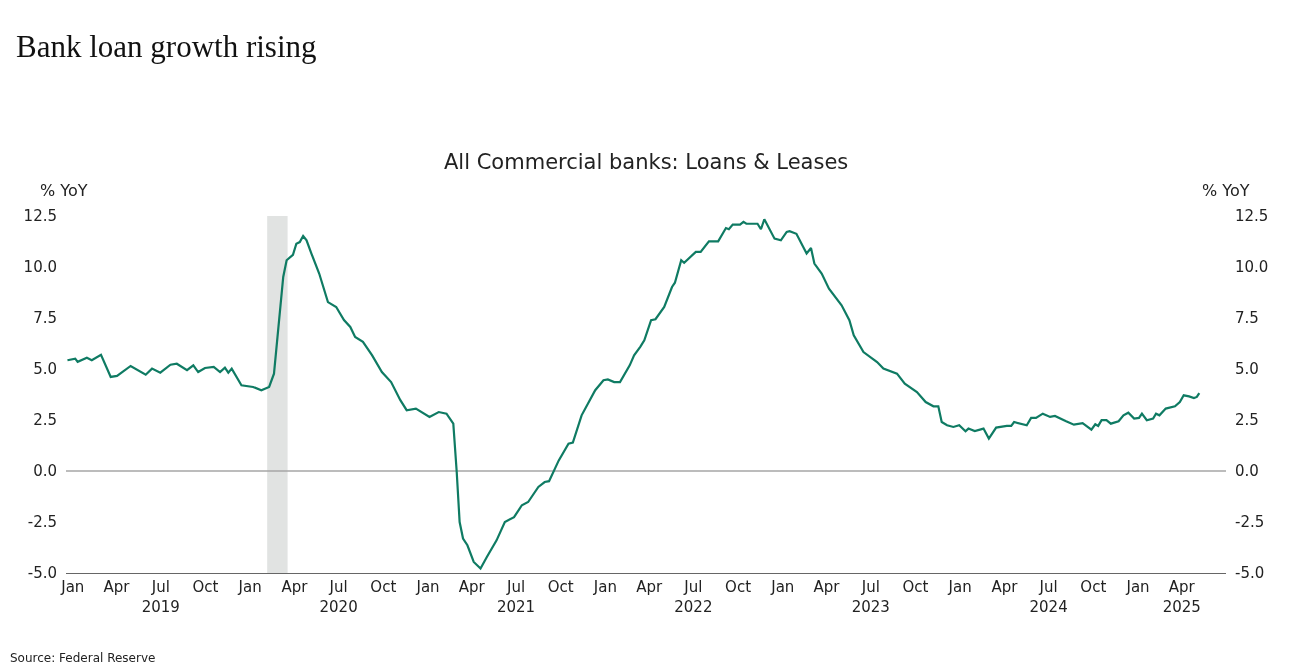 The width and height of the screenshot is (1292, 670). I want to click on y-tick-label: 2.5, so click(45, 420).